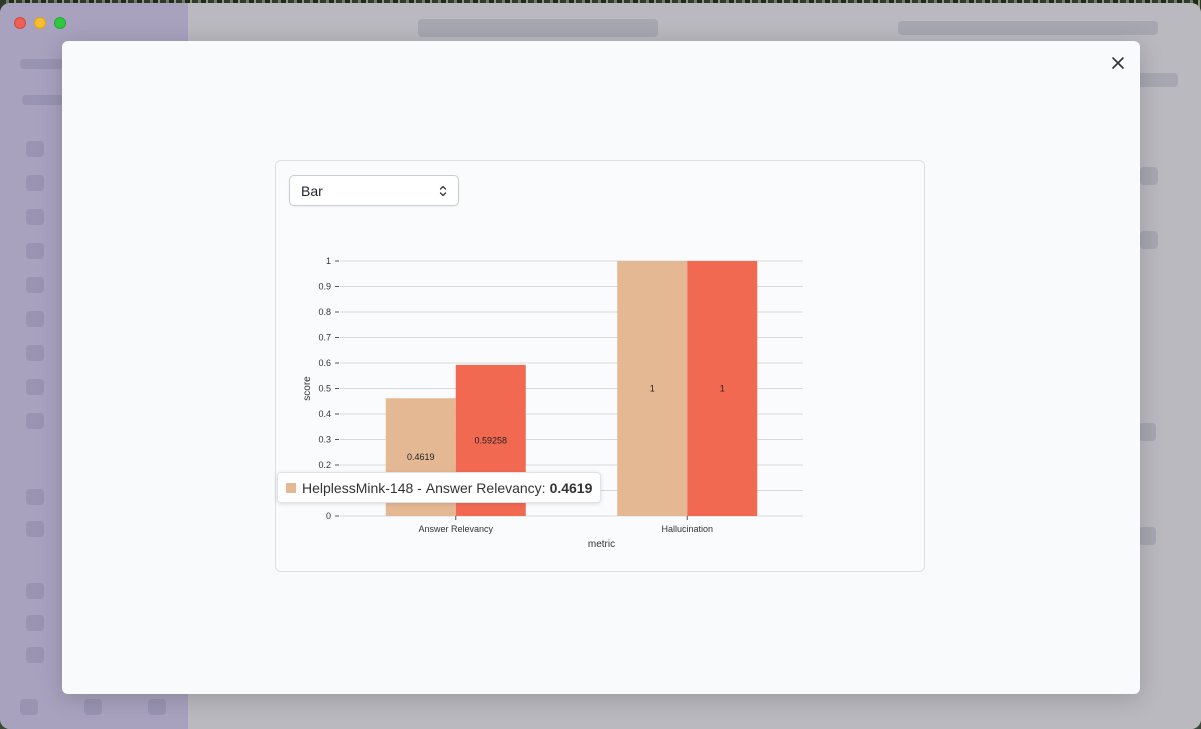 The image size is (1201, 729). I want to click on y-tick-label: 0.6, so click(324, 363).